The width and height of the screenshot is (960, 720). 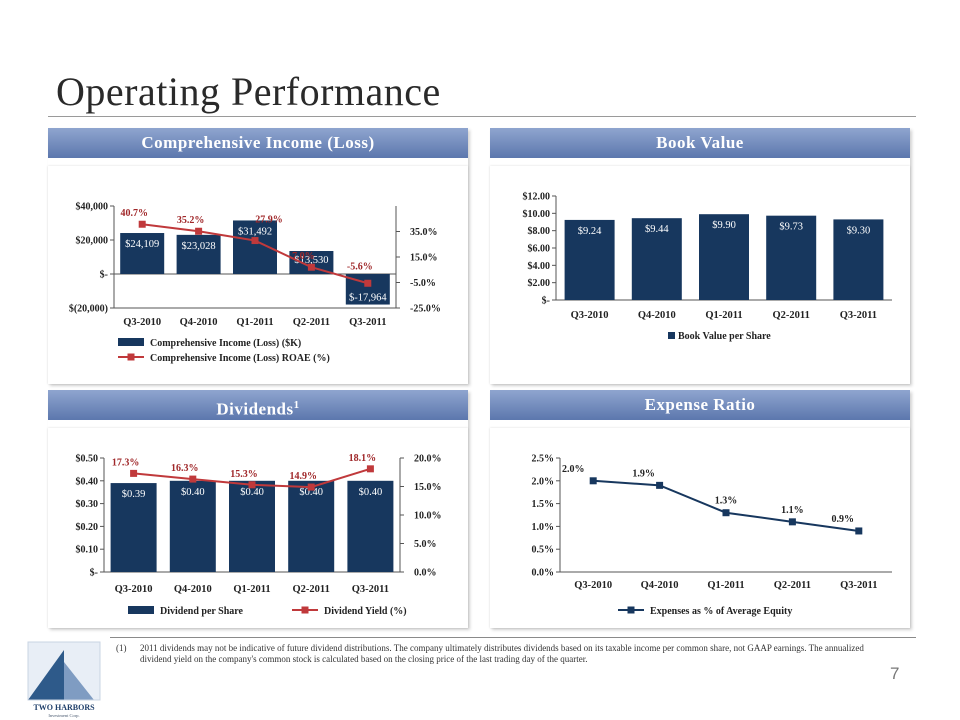 I want to click on dividends-category-label: Q3-2011, so click(x=370, y=589).